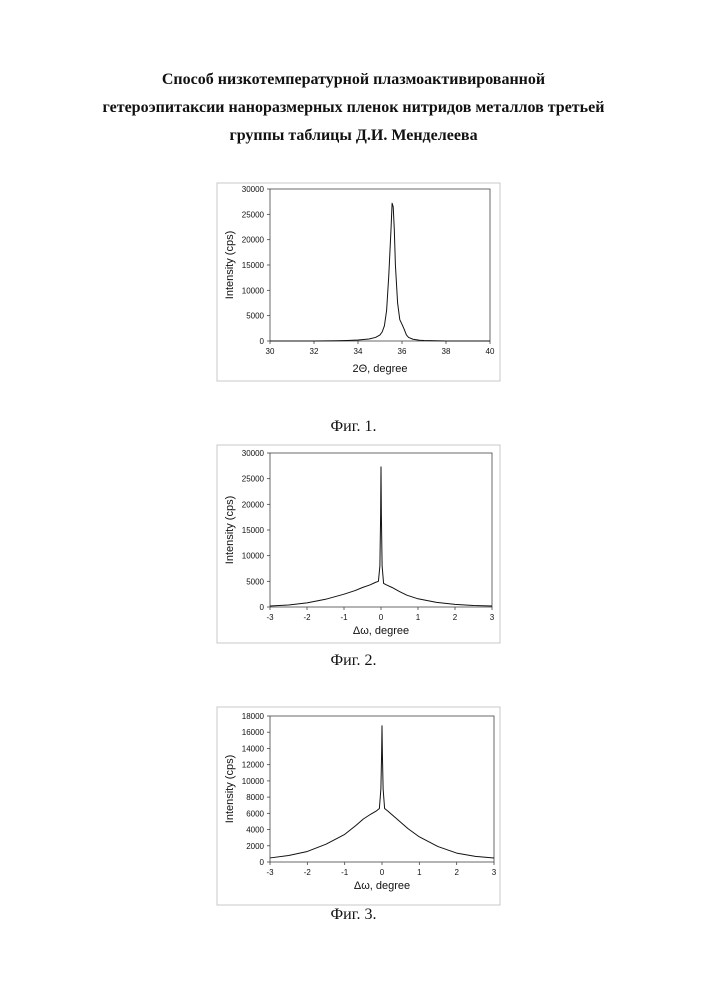 Image resolution: width=707 pixels, height=1000 pixels. What do you see at coordinates (253, 716) in the screenshot?
I see `y-tick-label: 18000` at bounding box center [253, 716].